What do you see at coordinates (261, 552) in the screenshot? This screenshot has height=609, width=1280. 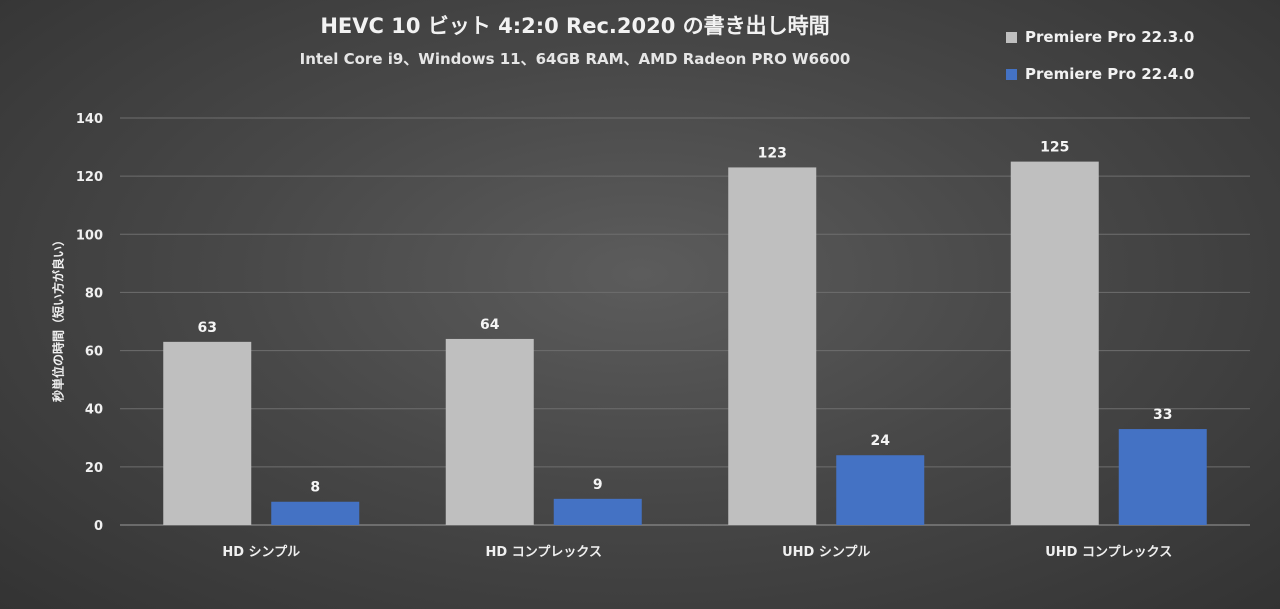 I see `x-category-label-0: HD シンプル` at bounding box center [261, 552].